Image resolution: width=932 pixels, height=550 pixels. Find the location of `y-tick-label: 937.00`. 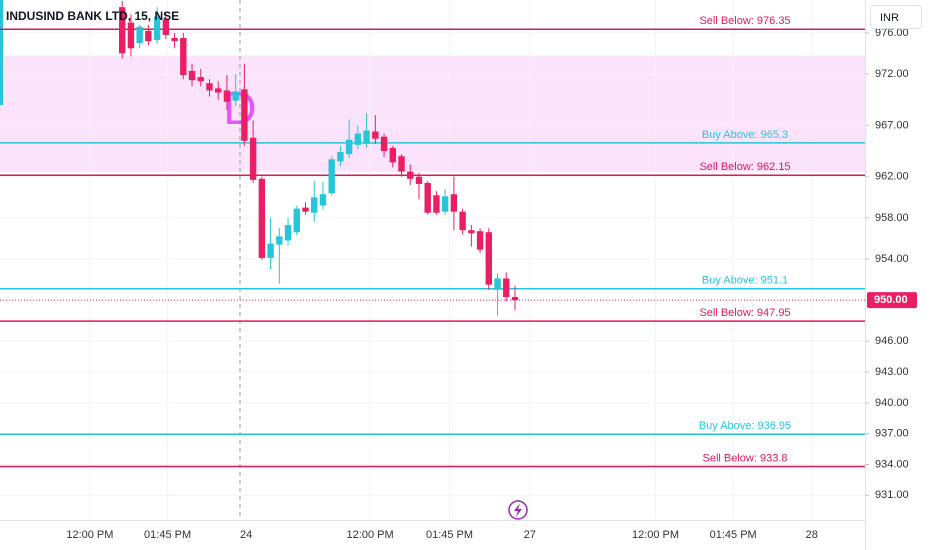

y-tick-label: 937.00 is located at coordinates (892, 434).